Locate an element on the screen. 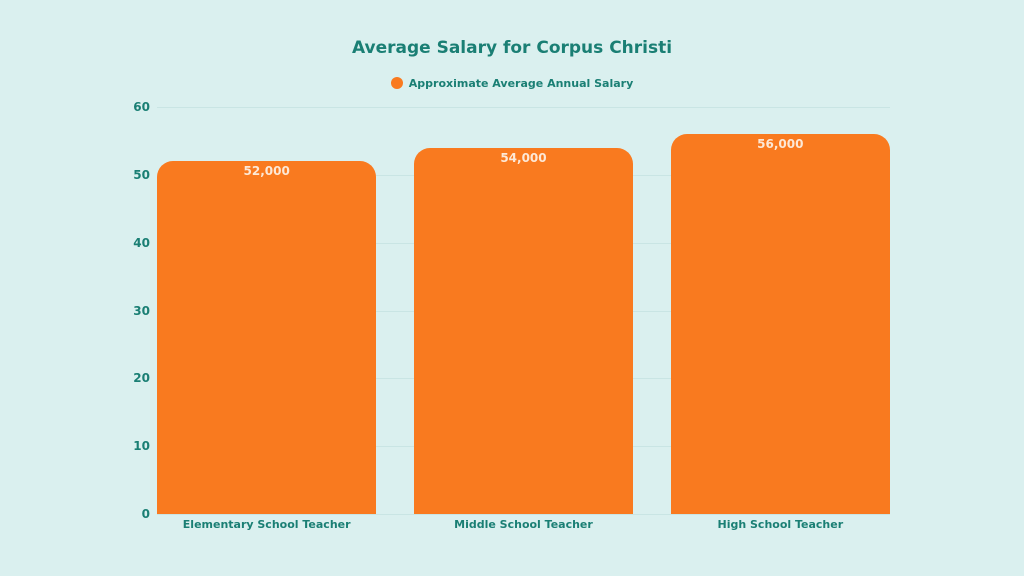 This screenshot has width=1024, height=576. legend-label: Approximate Average Annual Salary is located at coordinates (521, 83).